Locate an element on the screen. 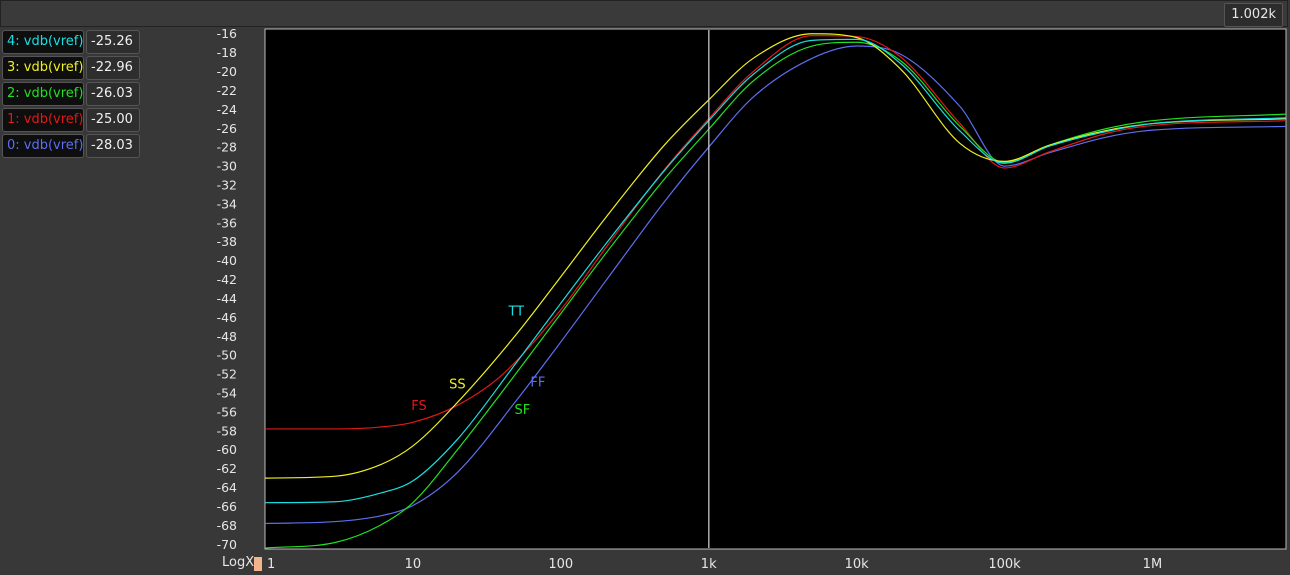 This screenshot has height=575, width=1290. y-tick-label: -40 is located at coordinates (227, 260).